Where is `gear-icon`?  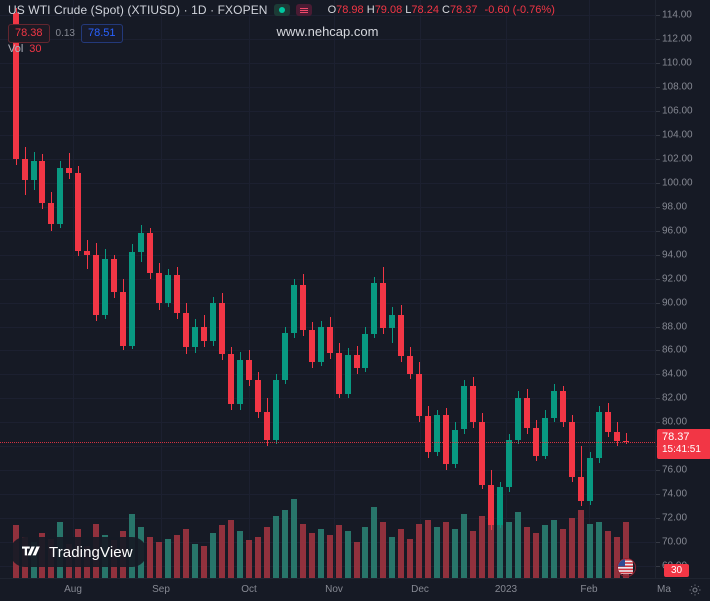 gear-icon is located at coordinates (695, 590).